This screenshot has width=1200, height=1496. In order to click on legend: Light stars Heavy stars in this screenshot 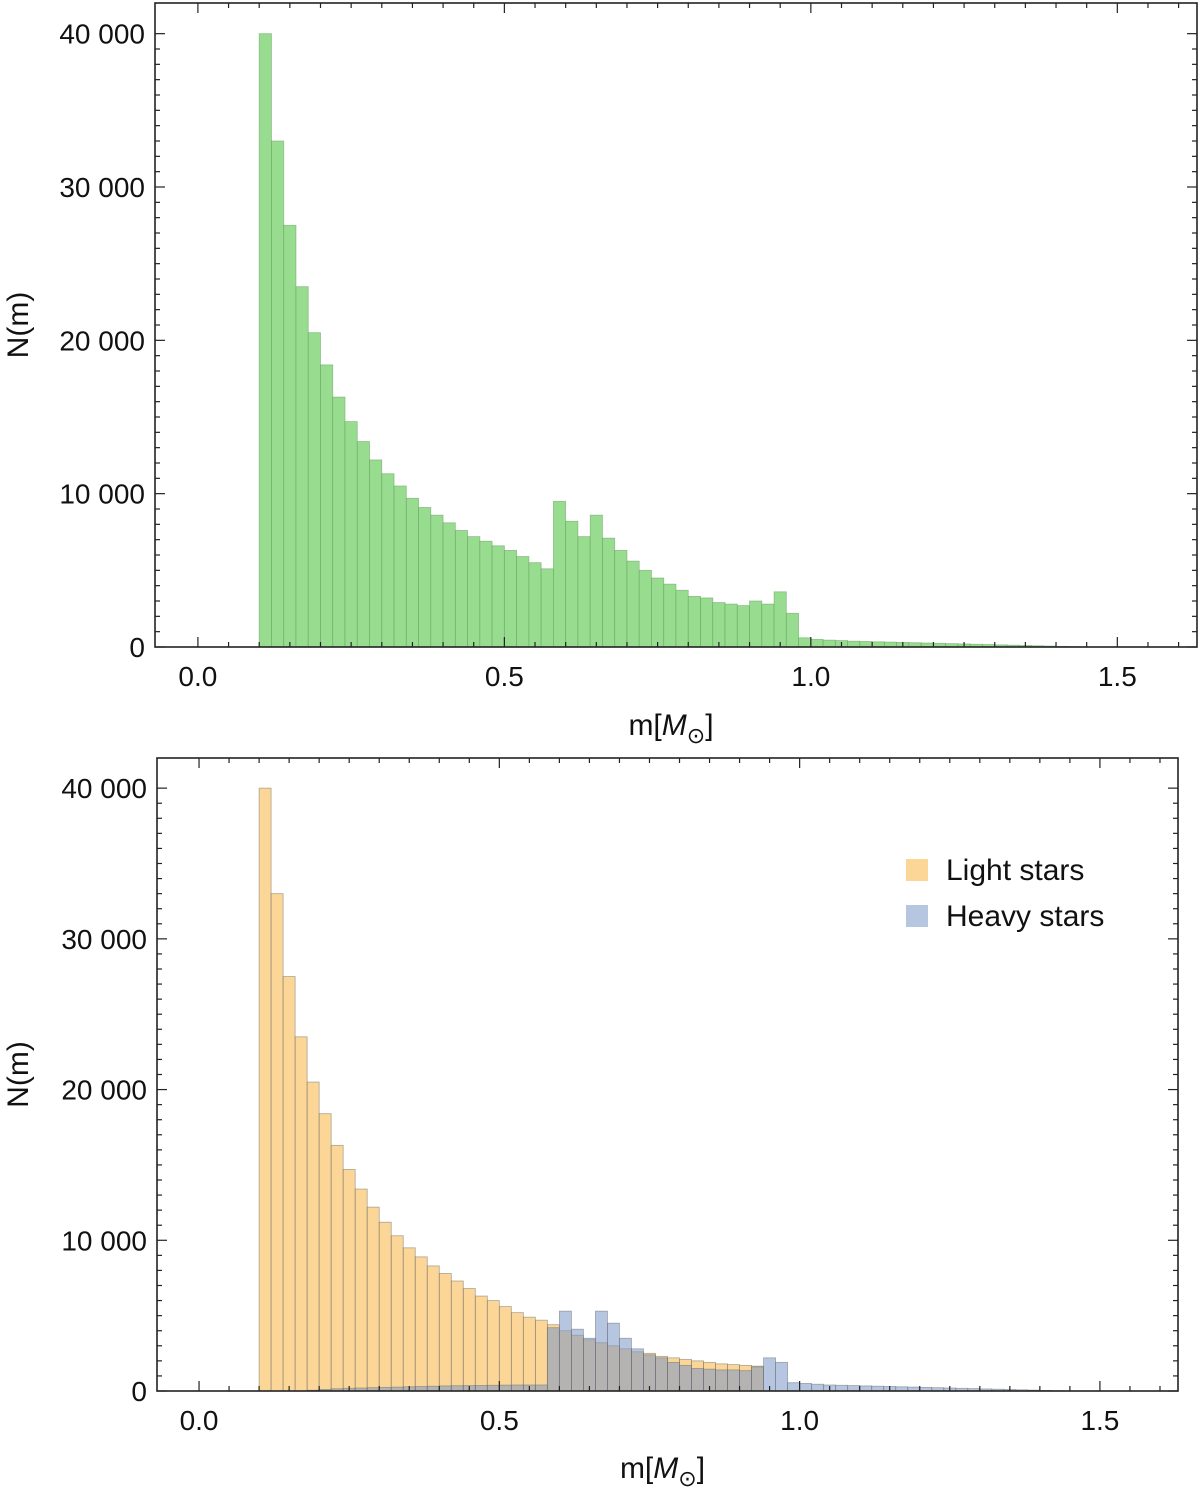, I will do `click(1005, 893)`.